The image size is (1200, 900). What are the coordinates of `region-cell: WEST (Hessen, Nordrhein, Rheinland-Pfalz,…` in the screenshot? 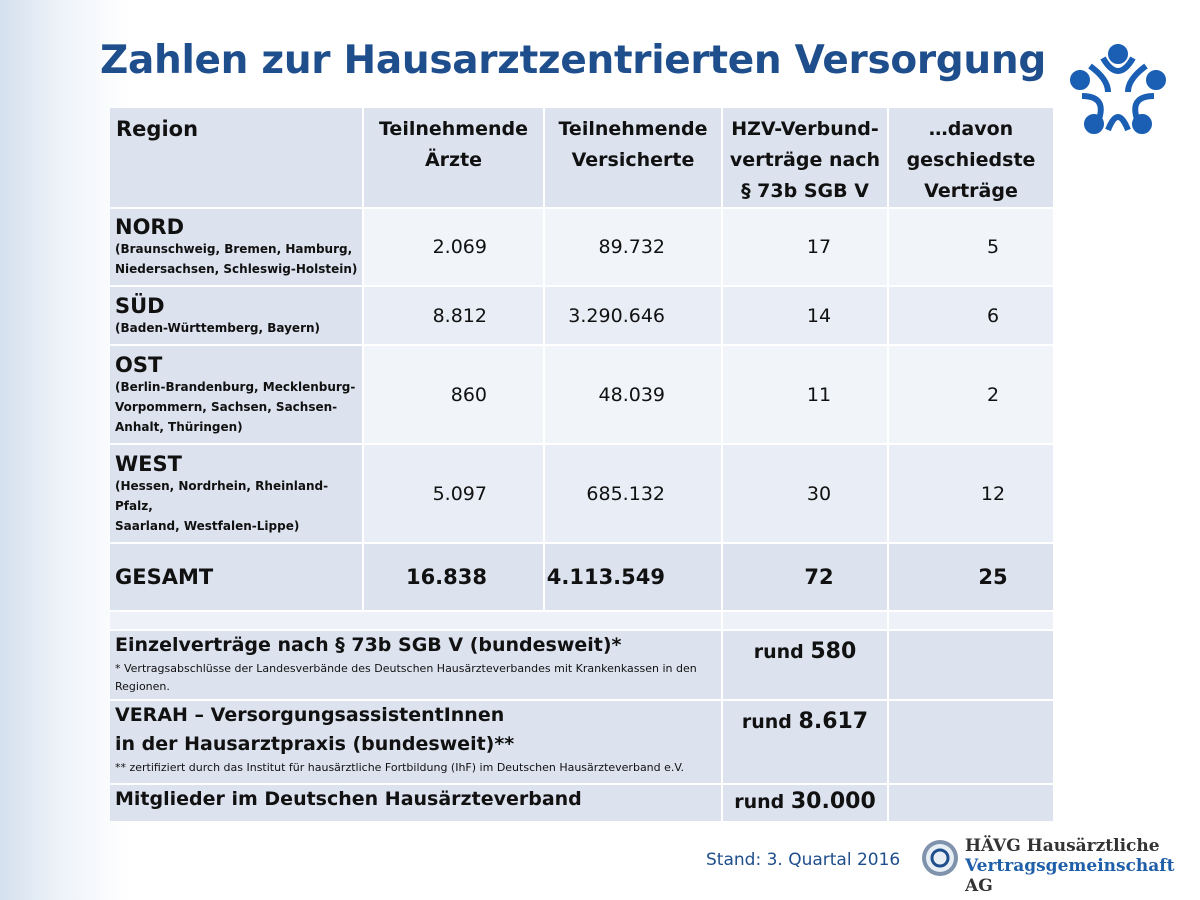 It's located at (236, 493).